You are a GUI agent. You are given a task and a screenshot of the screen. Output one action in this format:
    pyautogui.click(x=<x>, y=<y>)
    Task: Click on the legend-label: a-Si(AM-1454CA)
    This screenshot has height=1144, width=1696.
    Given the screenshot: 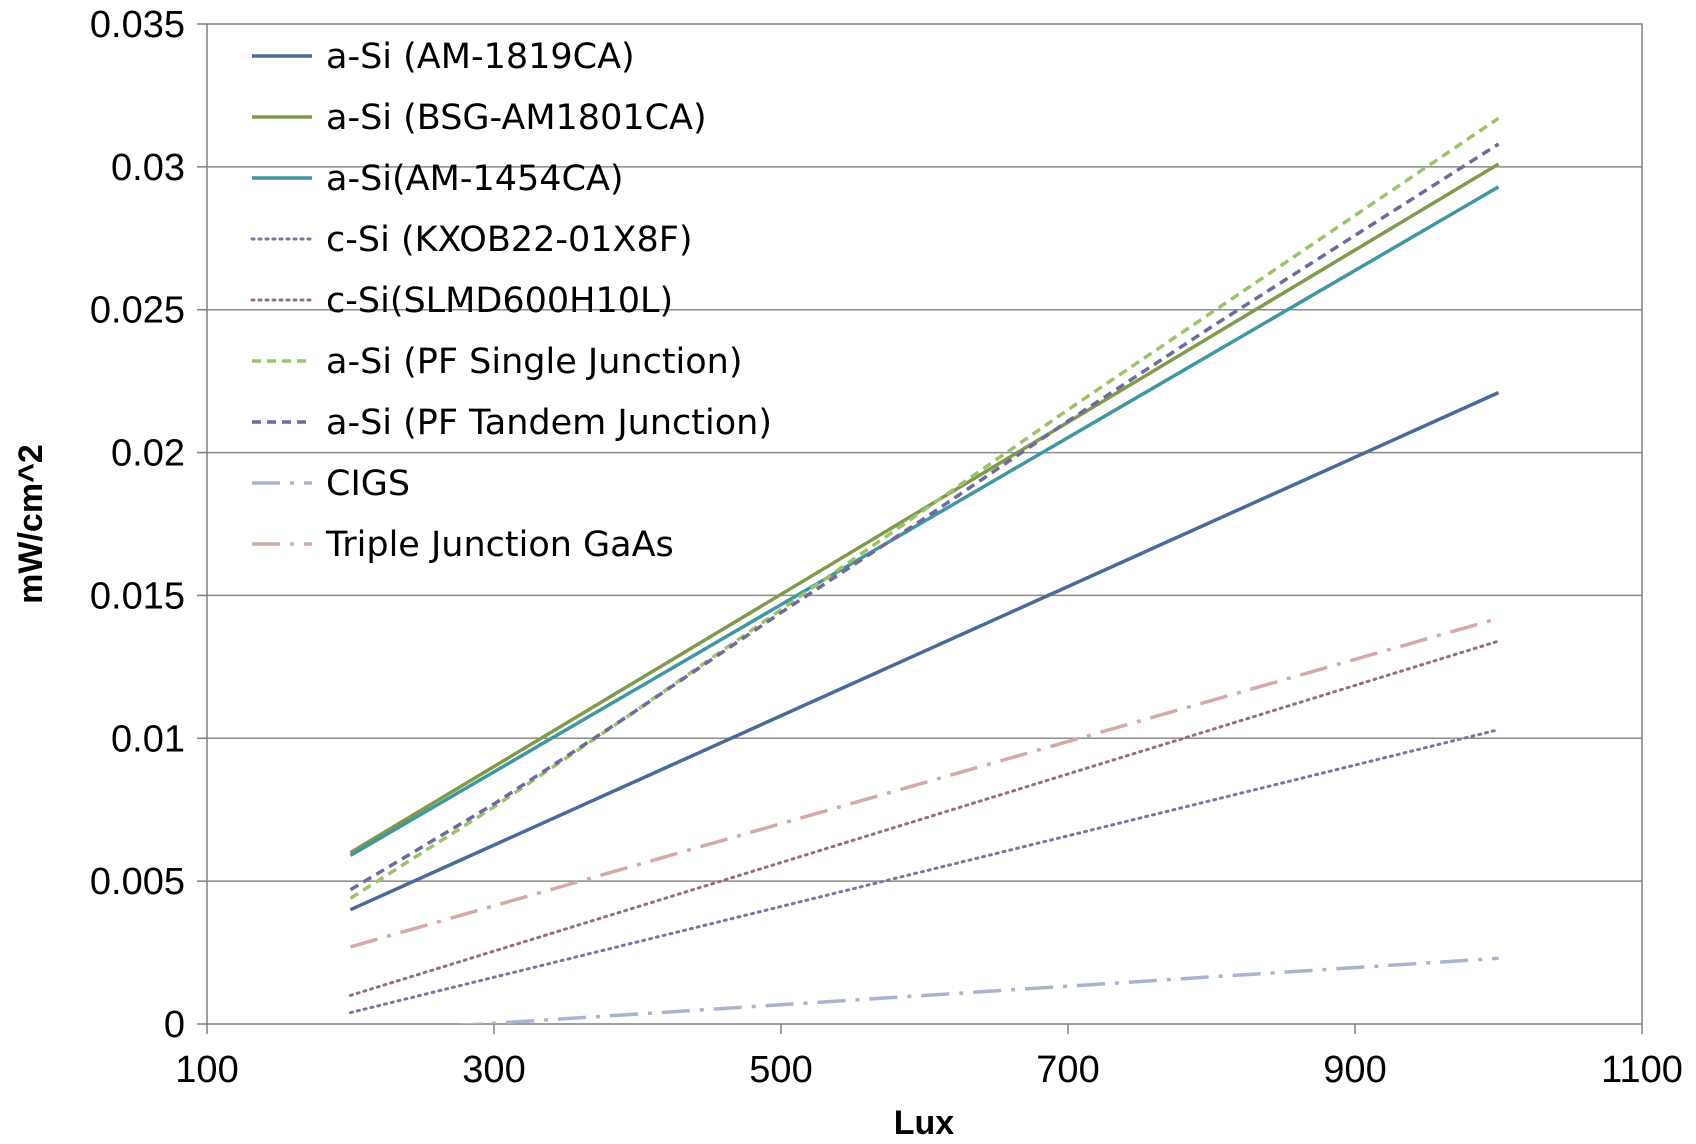 What is the action you would take?
    pyautogui.click(x=475, y=179)
    